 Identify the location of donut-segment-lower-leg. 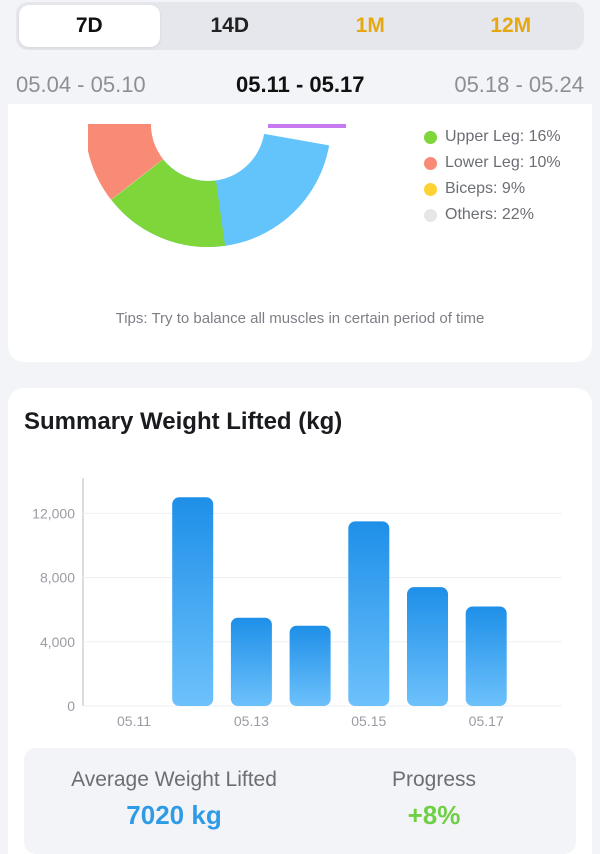
(209, 175).